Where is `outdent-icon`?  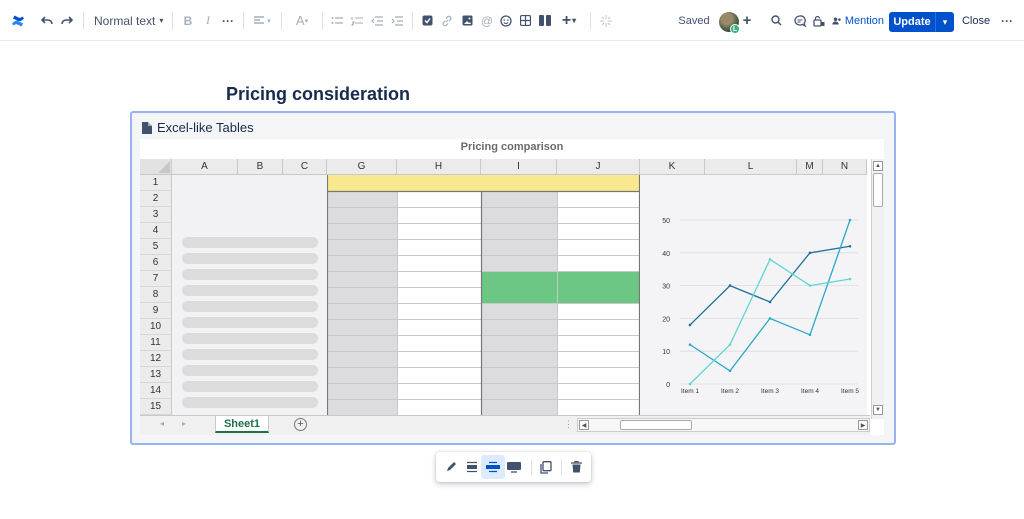
outdent-icon is located at coordinates (377, 20).